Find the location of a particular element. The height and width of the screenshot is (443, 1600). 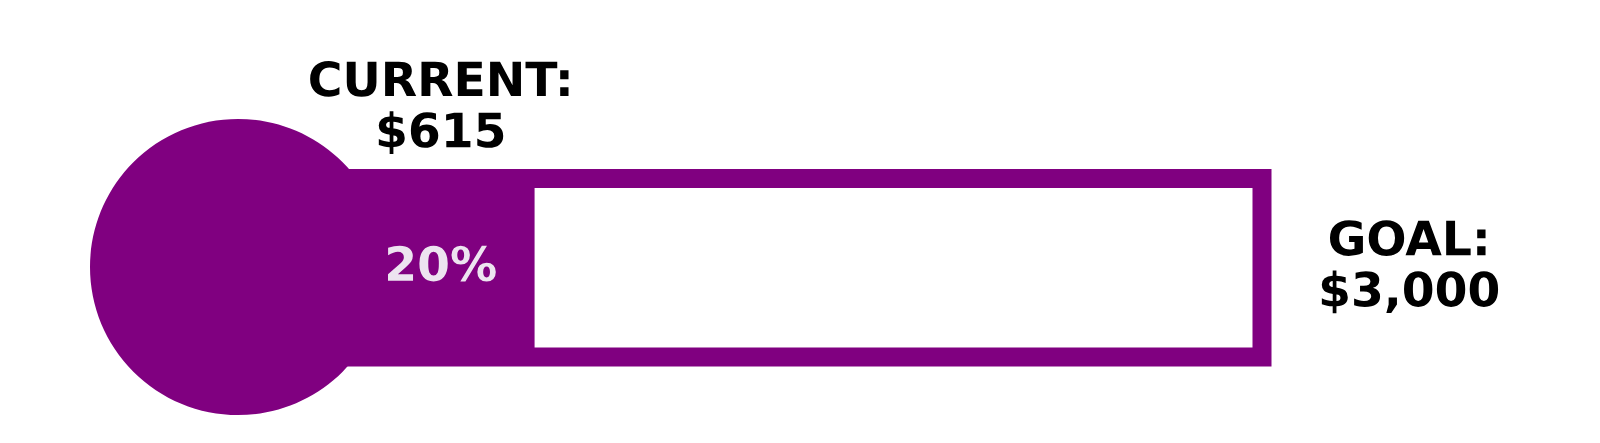

data-label: CURRENT: $615 is located at coordinates (439, 108).